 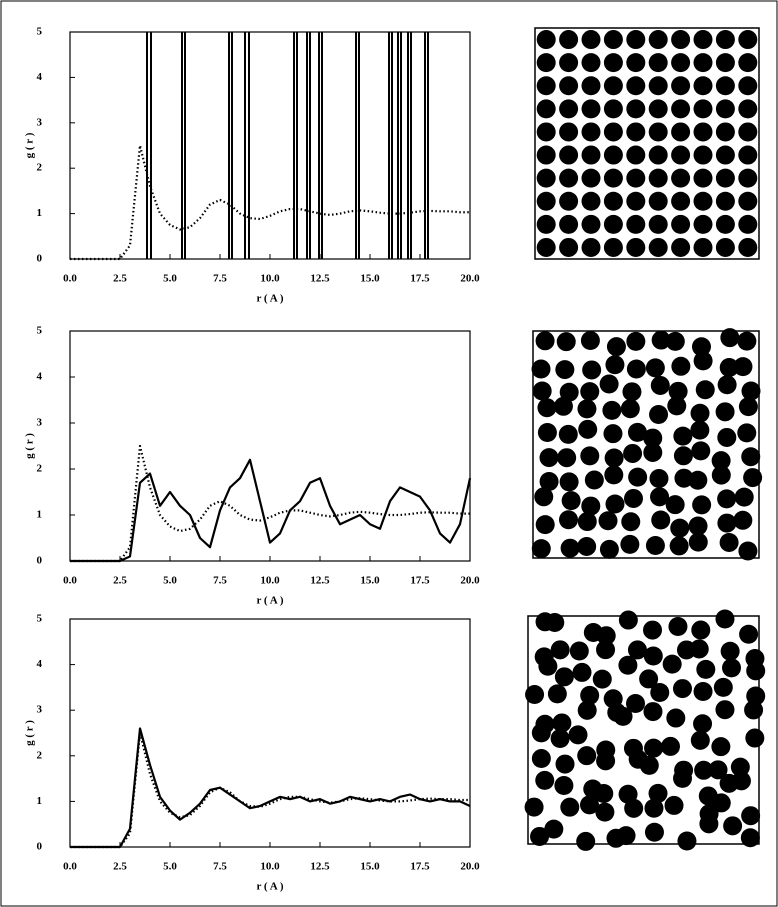 What do you see at coordinates (40, 168) in the screenshot?
I see `y-tick-label: 2` at bounding box center [40, 168].